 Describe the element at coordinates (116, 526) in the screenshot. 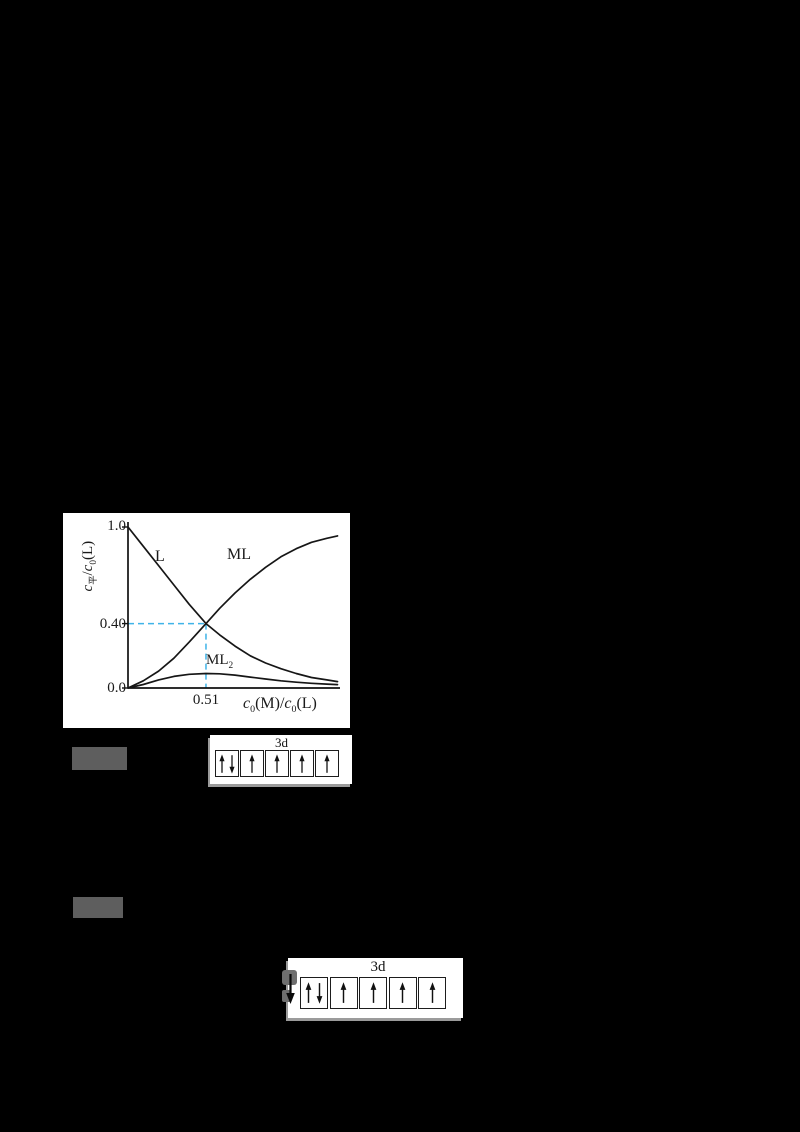

I see `y-tick-label-1.0: 1.0` at that location.